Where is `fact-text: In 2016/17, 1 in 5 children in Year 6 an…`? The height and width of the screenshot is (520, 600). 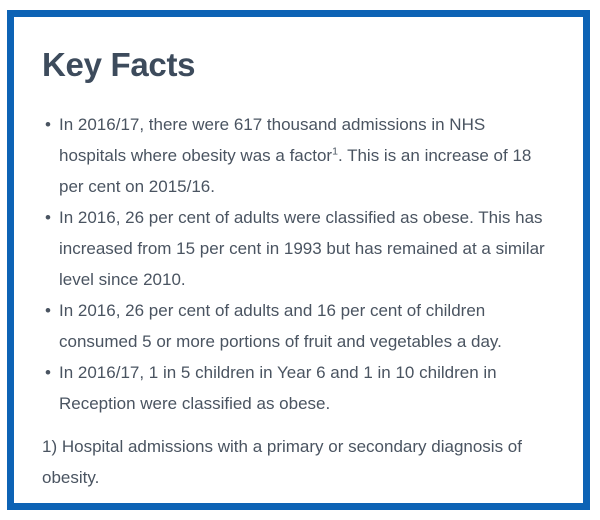 fact-text: In 2016/17, 1 in 5 children in Year 6 an… is located at coordinates (278, 388).